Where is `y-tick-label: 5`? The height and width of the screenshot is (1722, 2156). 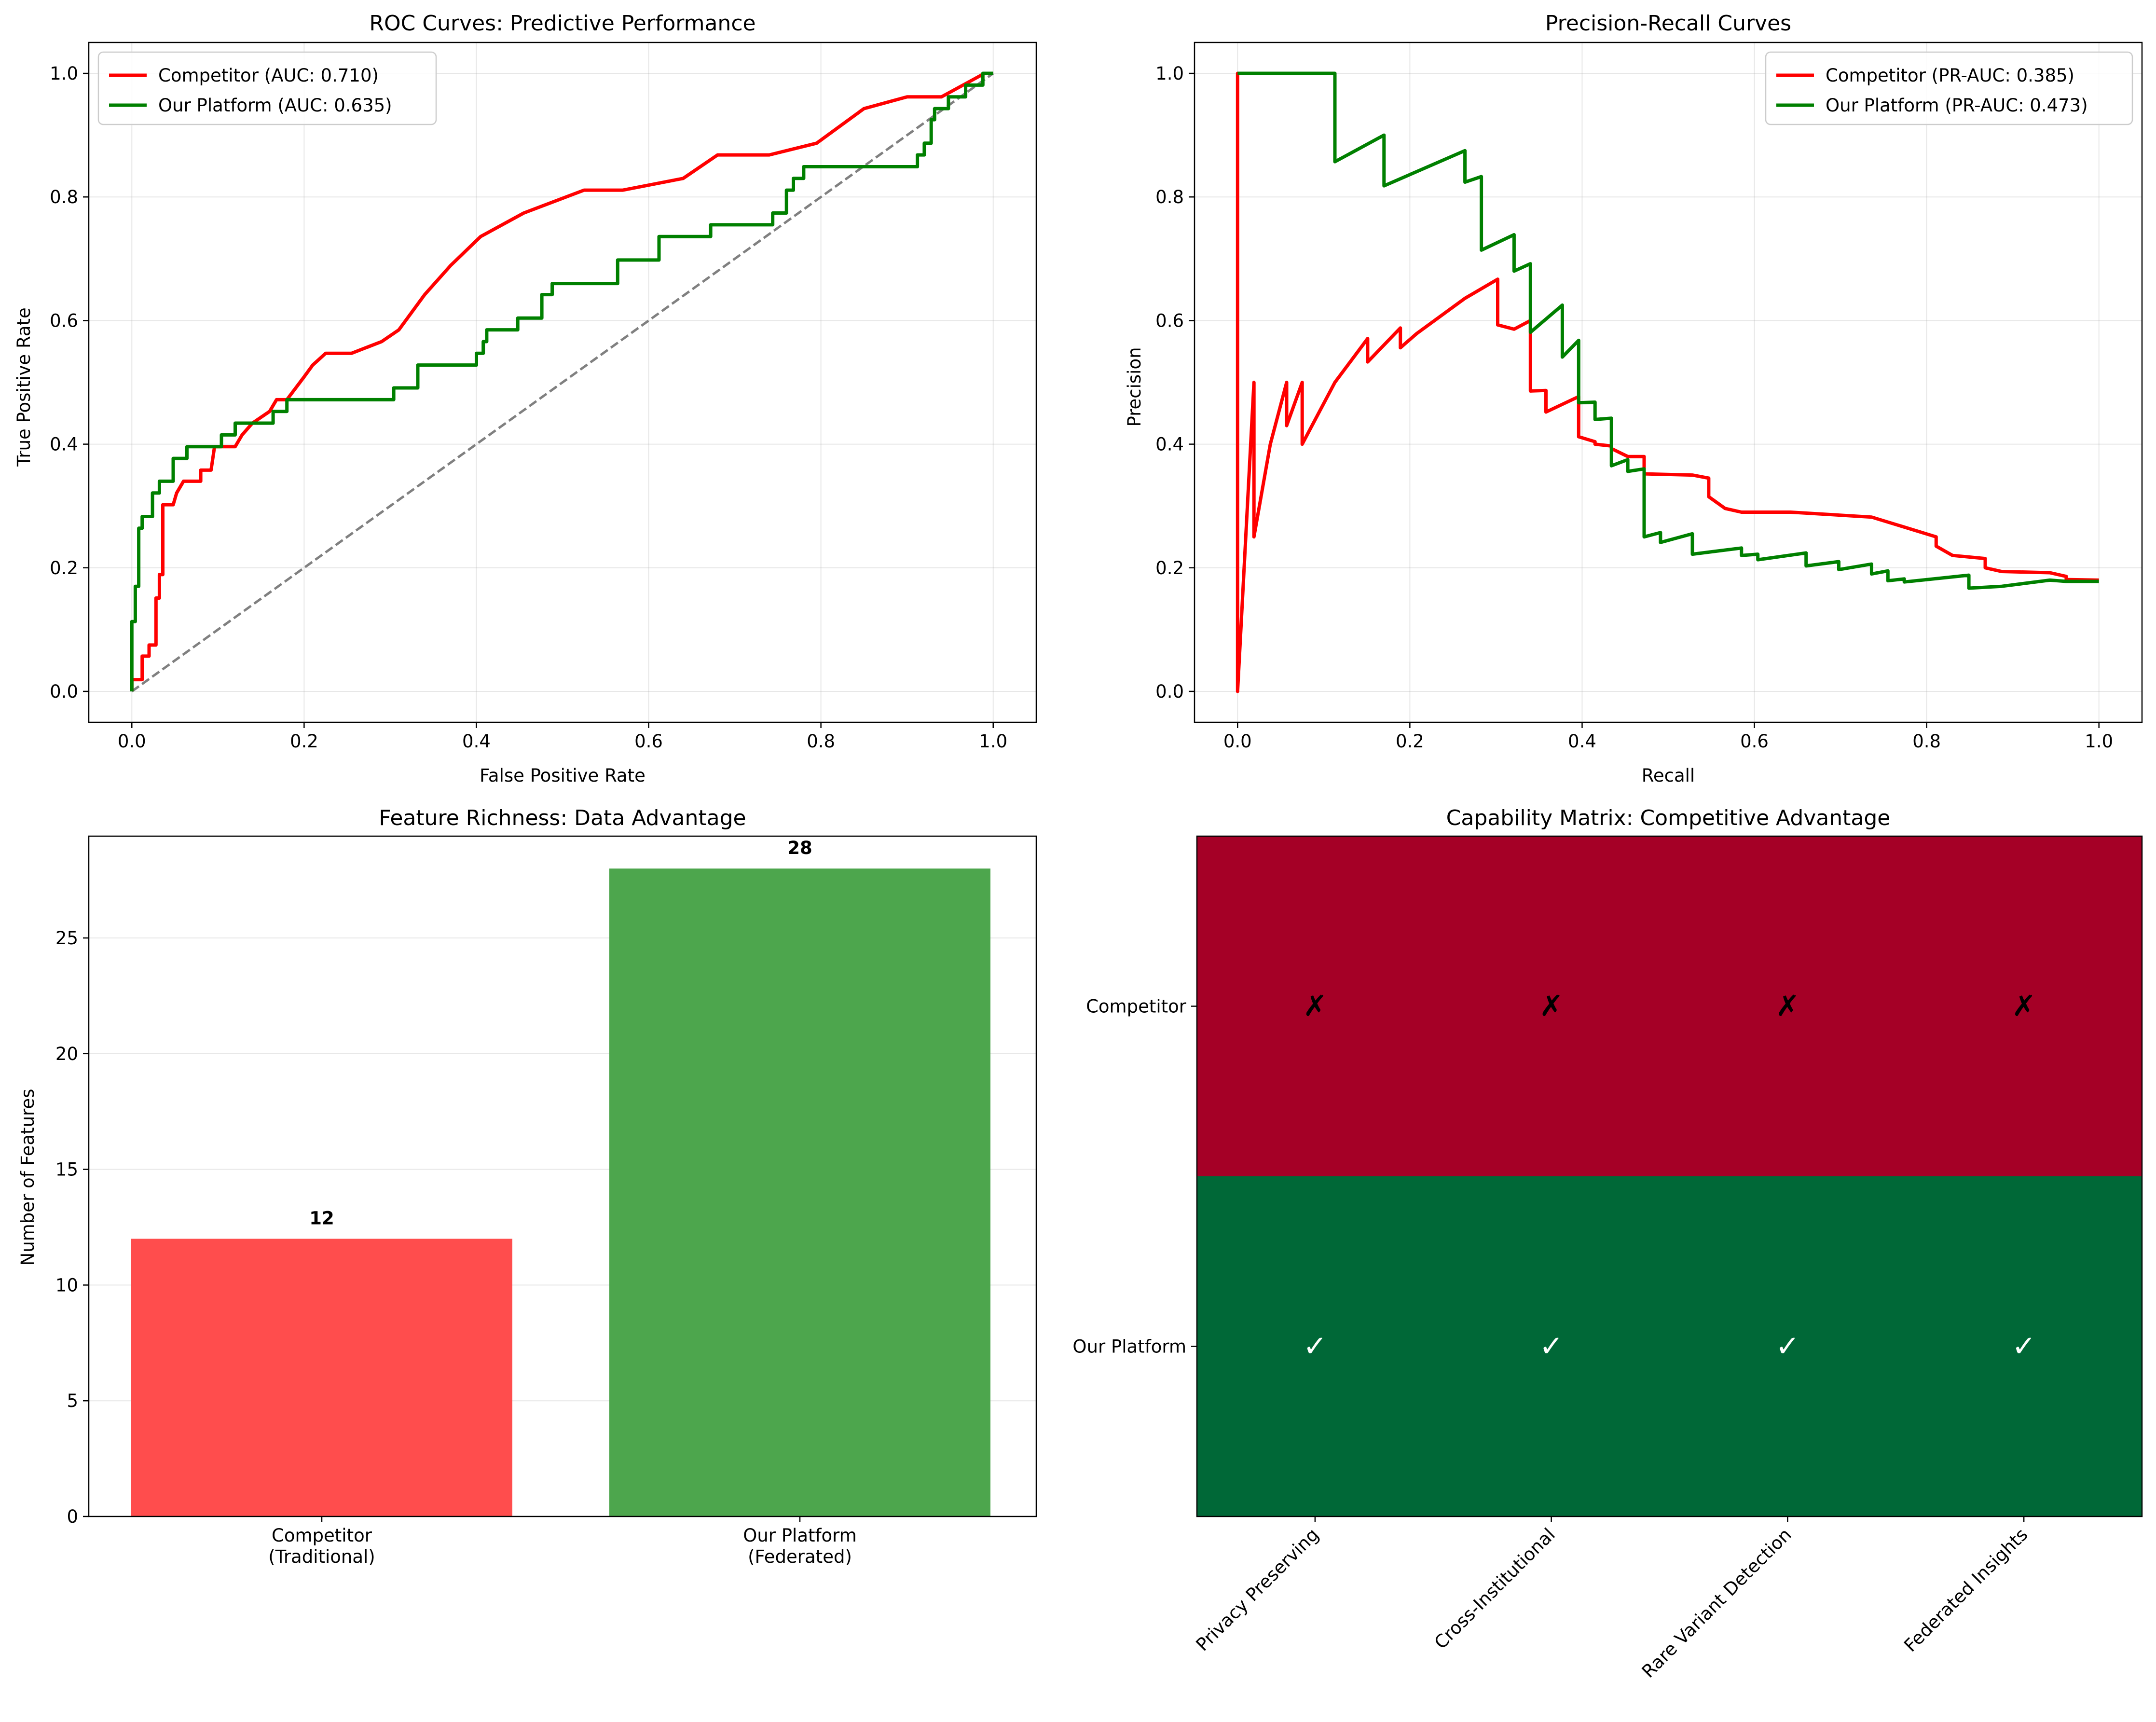
y-tick-label: 5 is located at coordinates (72, 1401).